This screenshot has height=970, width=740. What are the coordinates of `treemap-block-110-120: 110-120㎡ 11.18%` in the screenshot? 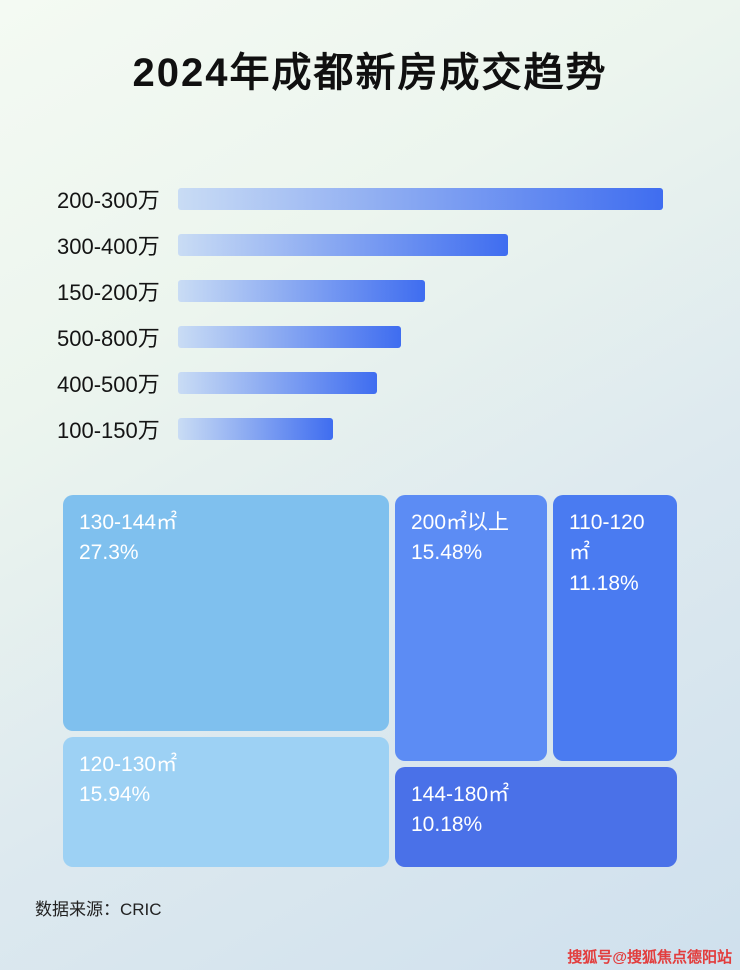 It's located at (615, 628).